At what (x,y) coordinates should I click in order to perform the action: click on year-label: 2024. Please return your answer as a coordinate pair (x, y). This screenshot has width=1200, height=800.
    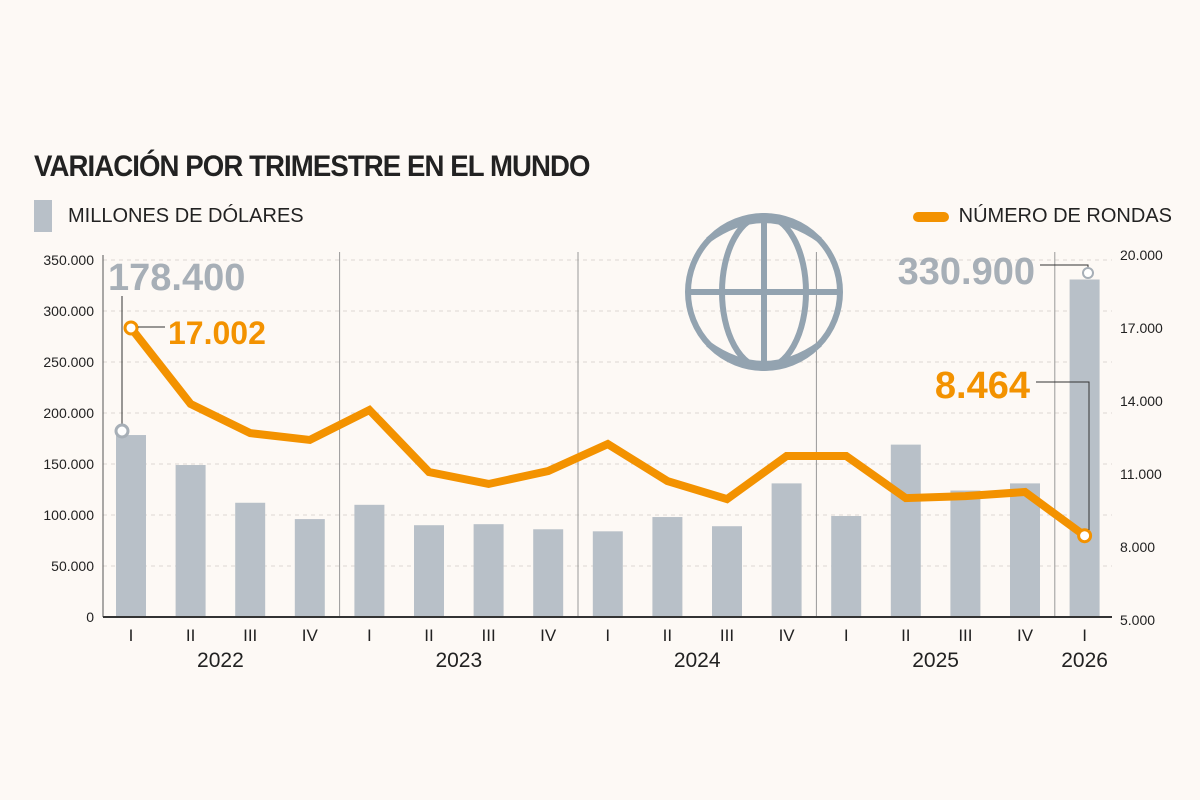
    Looking at the image, I should click on (697, 660).